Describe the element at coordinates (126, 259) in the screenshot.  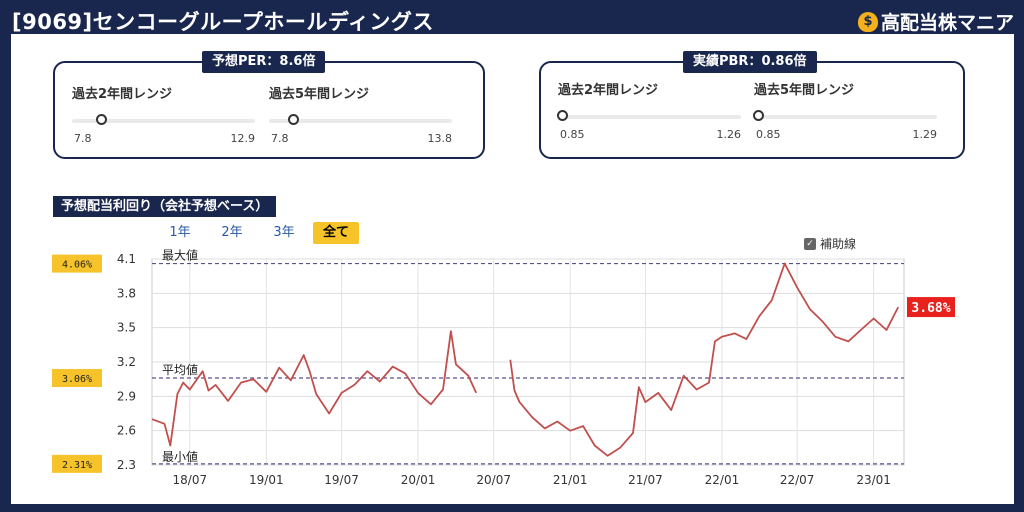
I see `y-tick-label: 4.1` at that location.